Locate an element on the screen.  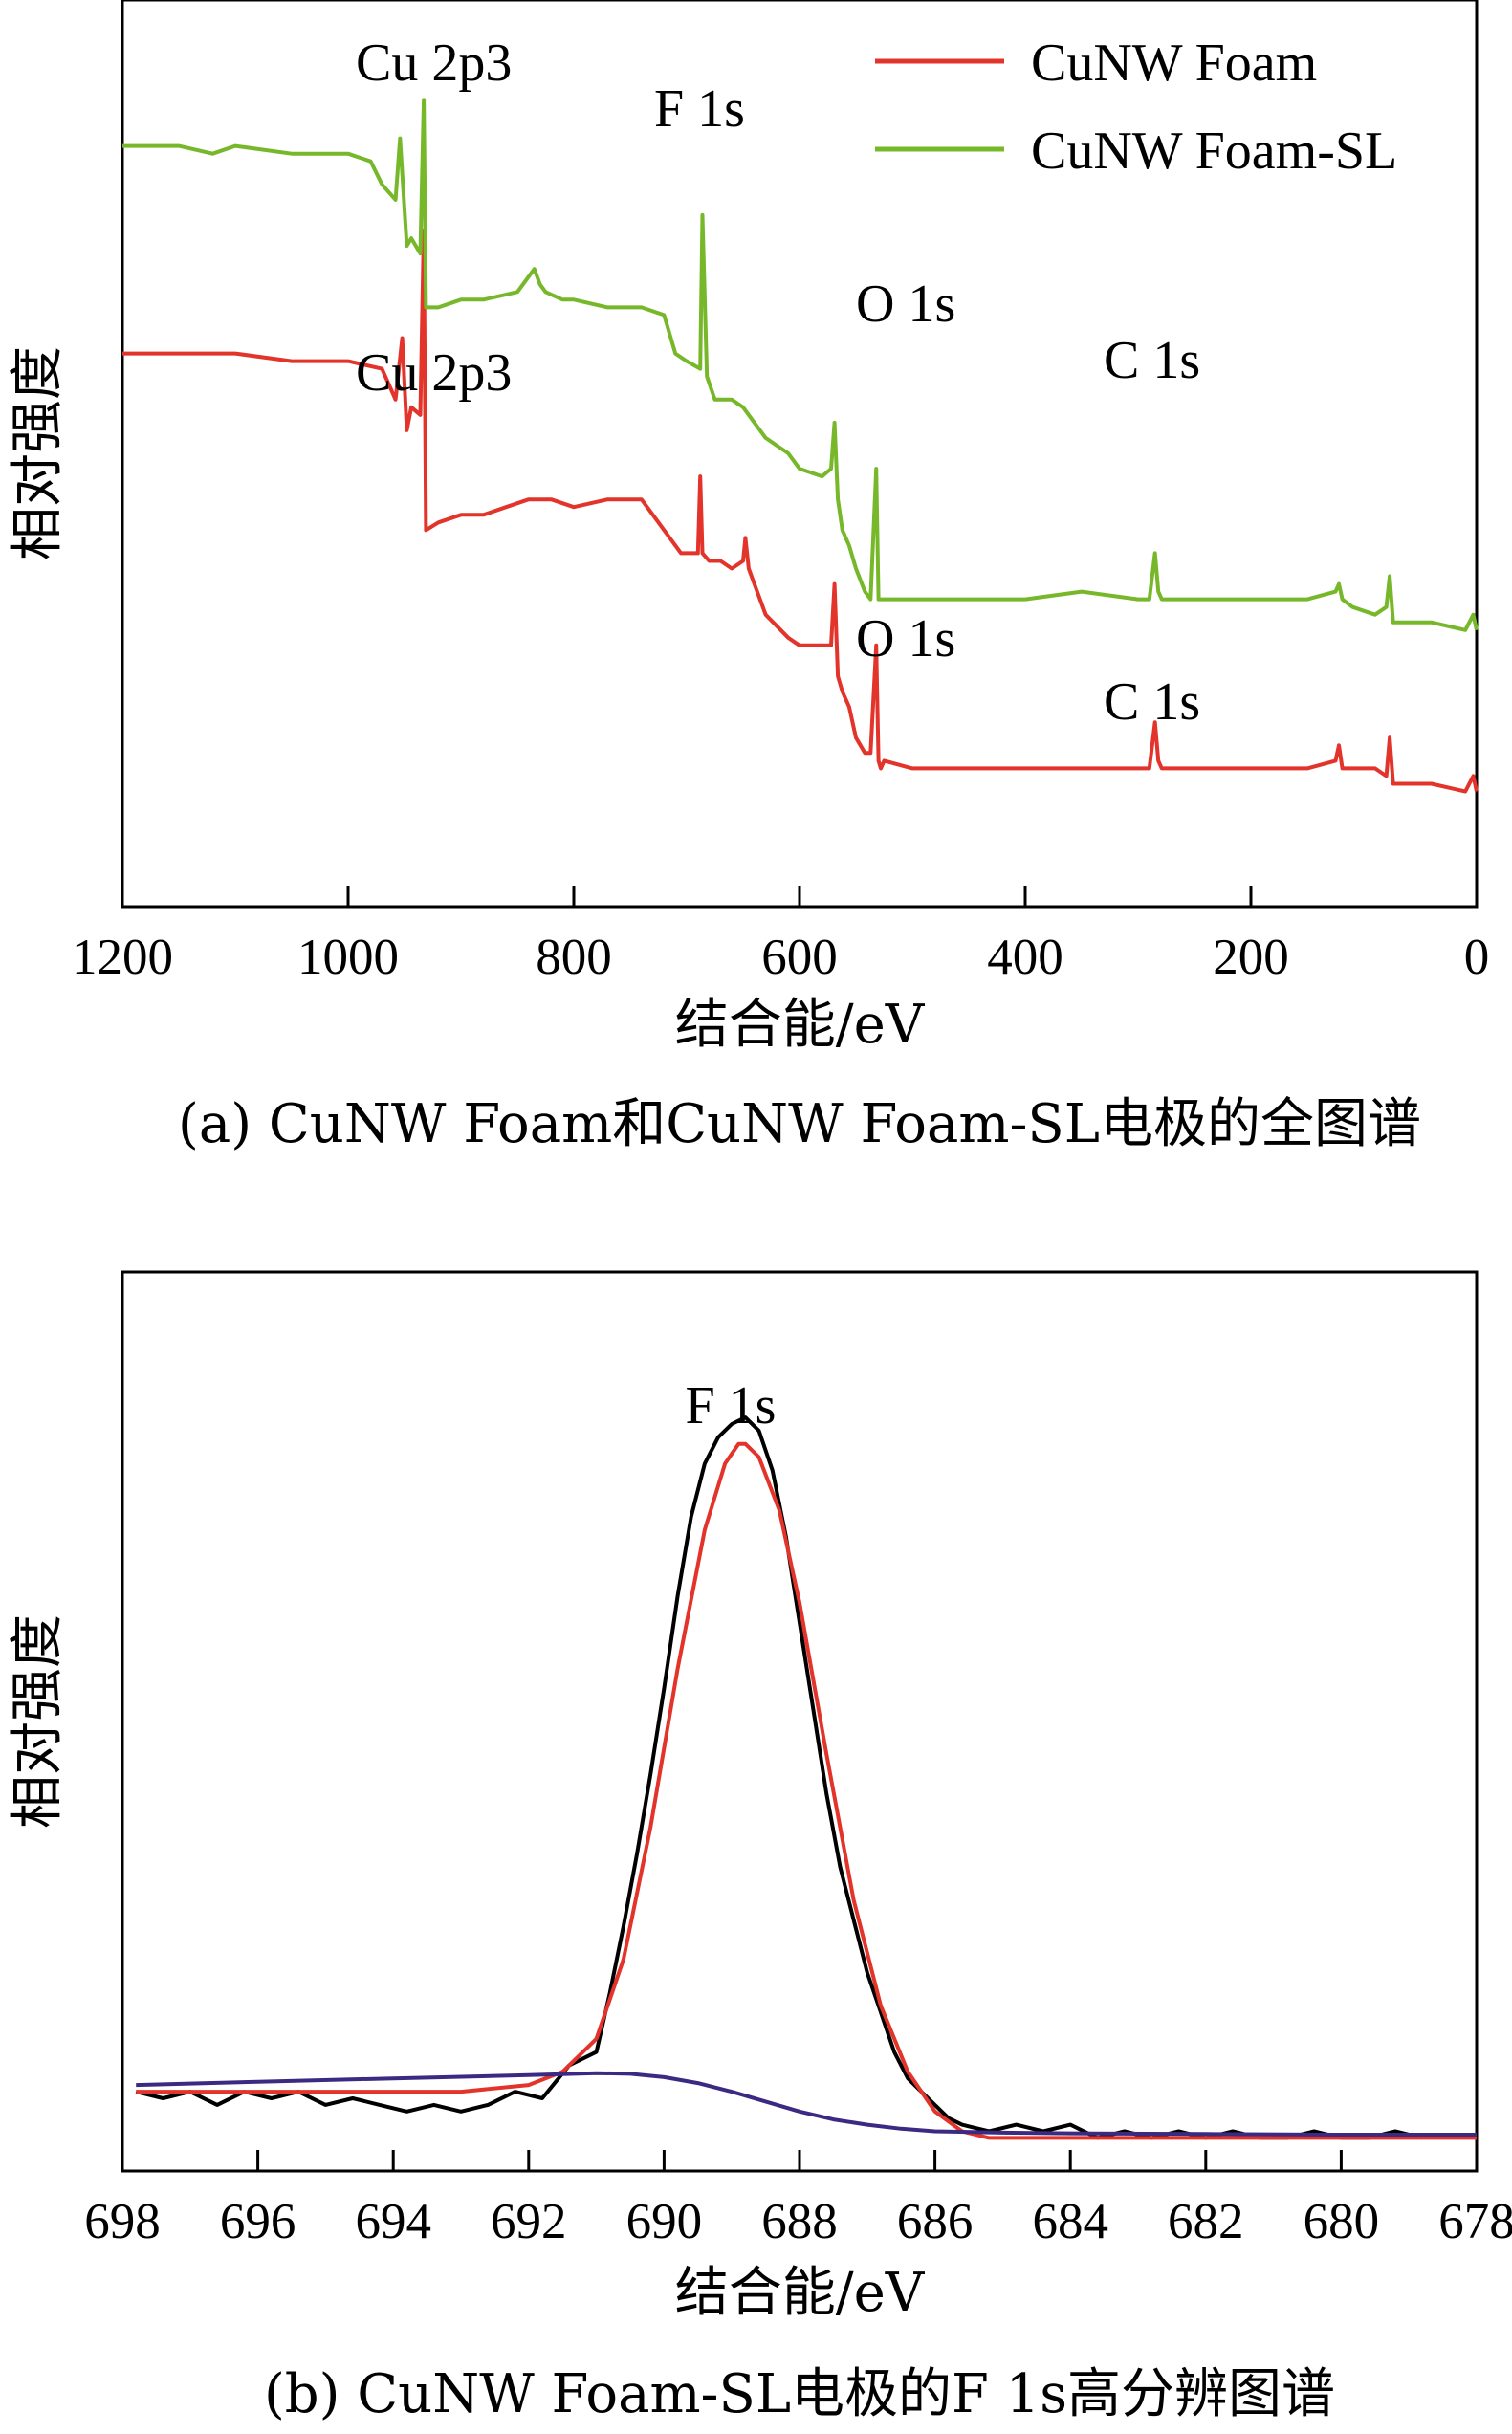
x-tick-label-200: 200 is located at coordinates (1251, 957).